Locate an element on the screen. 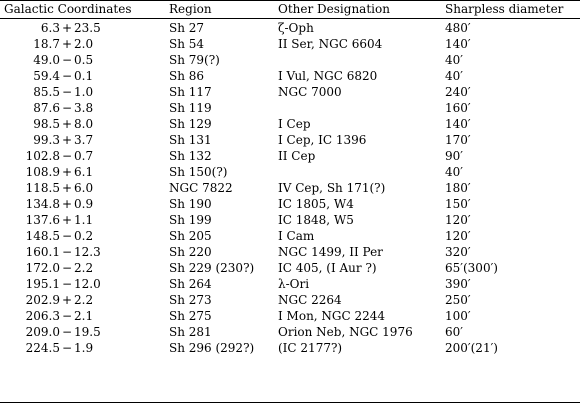  galactic-coordinates-cell: 108.9 +6.1 is located at coordinates (58, 172).